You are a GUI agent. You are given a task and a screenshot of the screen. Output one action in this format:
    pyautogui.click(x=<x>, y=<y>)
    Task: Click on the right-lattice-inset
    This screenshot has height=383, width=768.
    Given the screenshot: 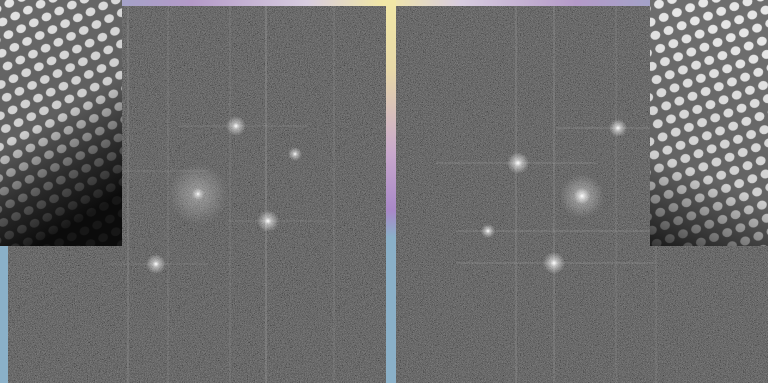 What is the action you would take?
    pyautogui.click(x=709, y=123)
    